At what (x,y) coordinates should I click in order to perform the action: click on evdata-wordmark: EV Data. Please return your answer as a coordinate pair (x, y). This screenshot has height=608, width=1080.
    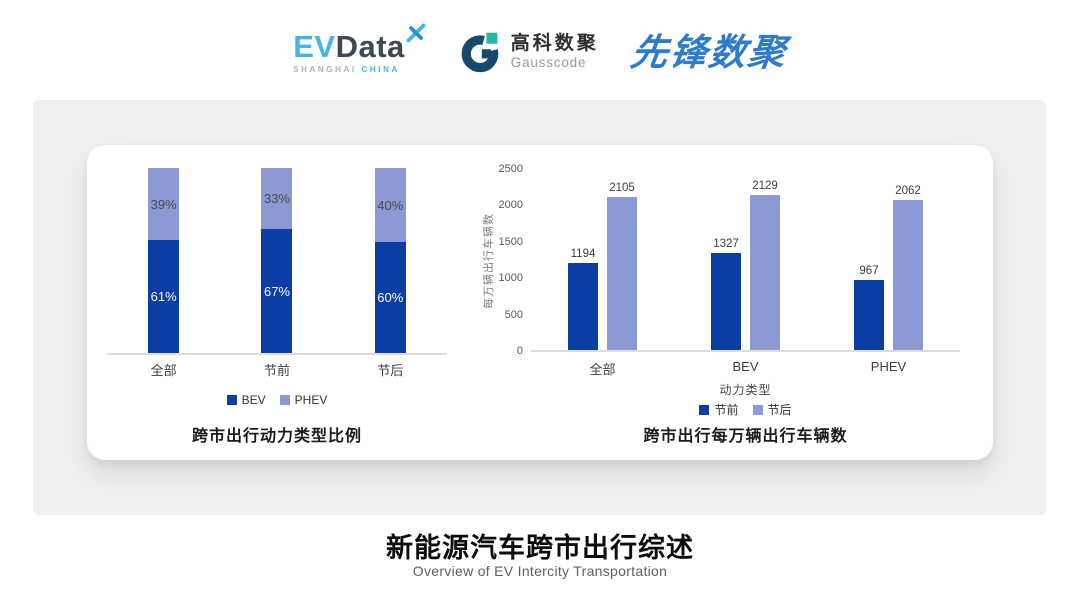
    Looking at the image, I should click on (359, 43).